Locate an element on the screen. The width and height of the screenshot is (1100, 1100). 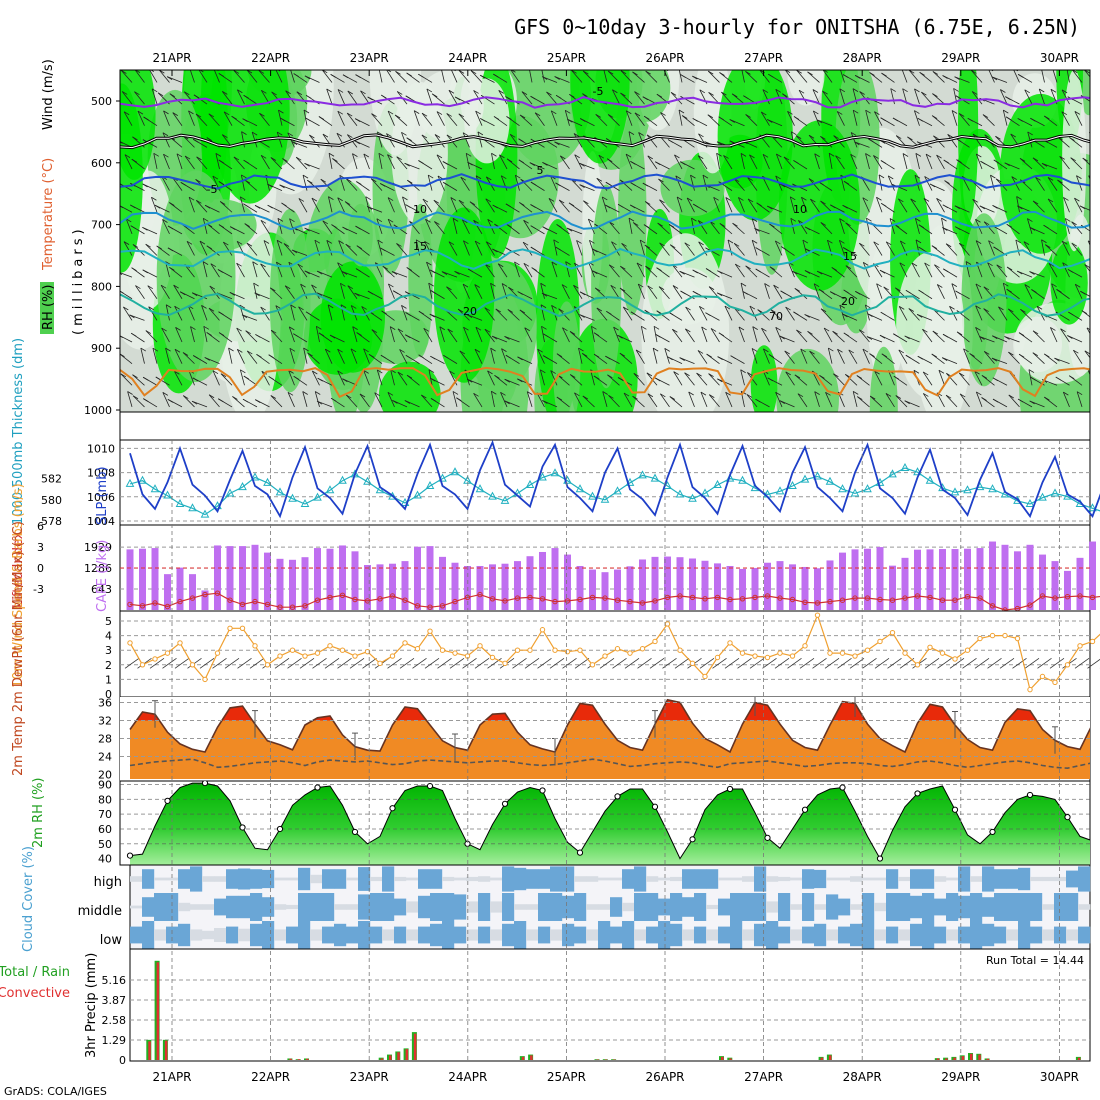
wind-label: Wind (m/s) is located at coordinates (48, 94).